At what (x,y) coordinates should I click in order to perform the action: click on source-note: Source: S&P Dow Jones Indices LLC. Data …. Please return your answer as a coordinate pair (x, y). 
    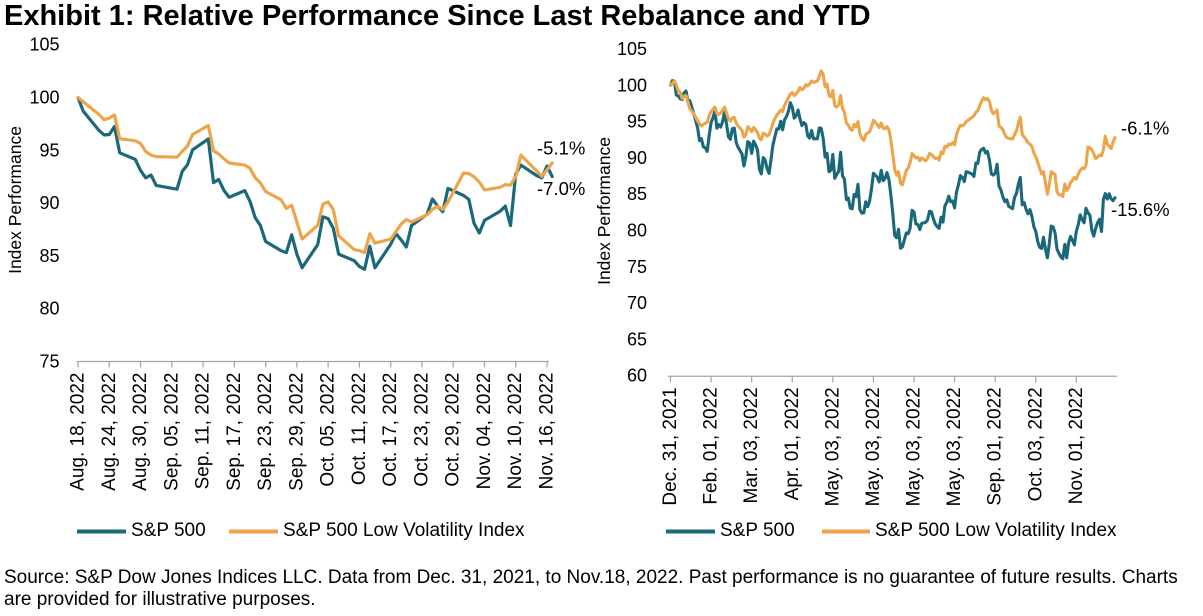
    Looking at the image, I should click on (591, 588).